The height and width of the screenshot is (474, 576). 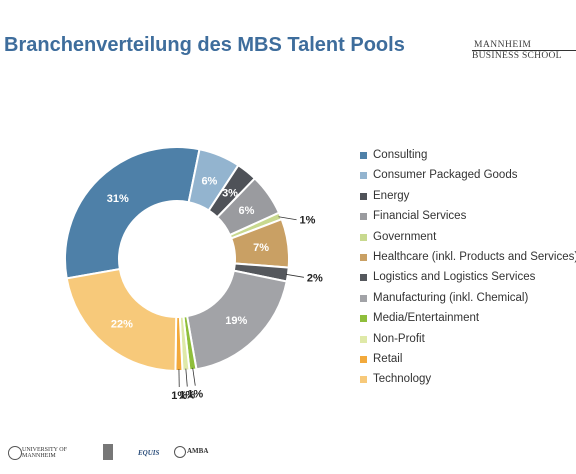 What do you see at coordinates (388, 358) in the screenshot?
I see `legend-label: Retail` at bounding box center [388, 358].